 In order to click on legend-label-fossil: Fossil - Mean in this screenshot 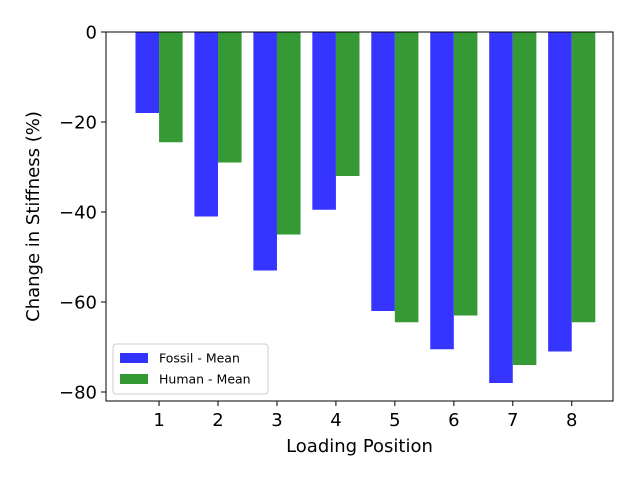, I will do `click(199, 358)`.